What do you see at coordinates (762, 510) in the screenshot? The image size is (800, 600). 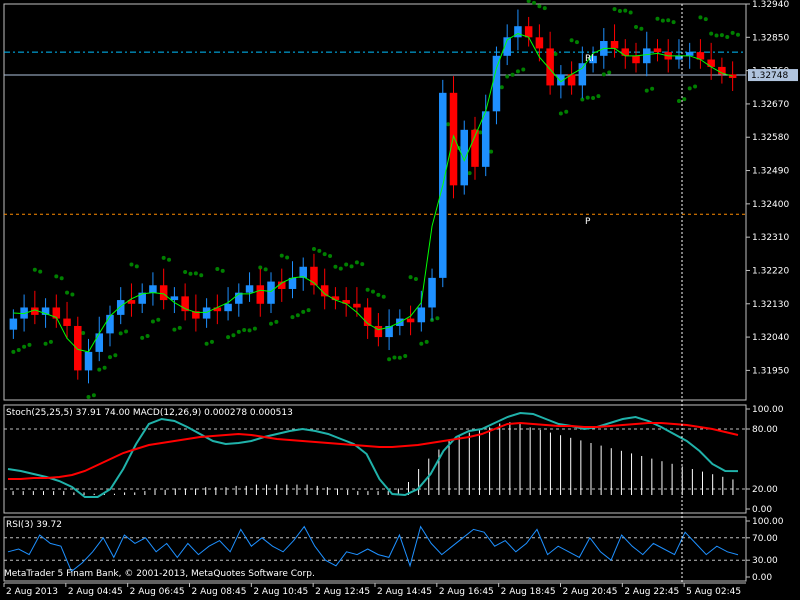 I see `stoch-tick-label: 0.00` at bounding box center [762, 510].